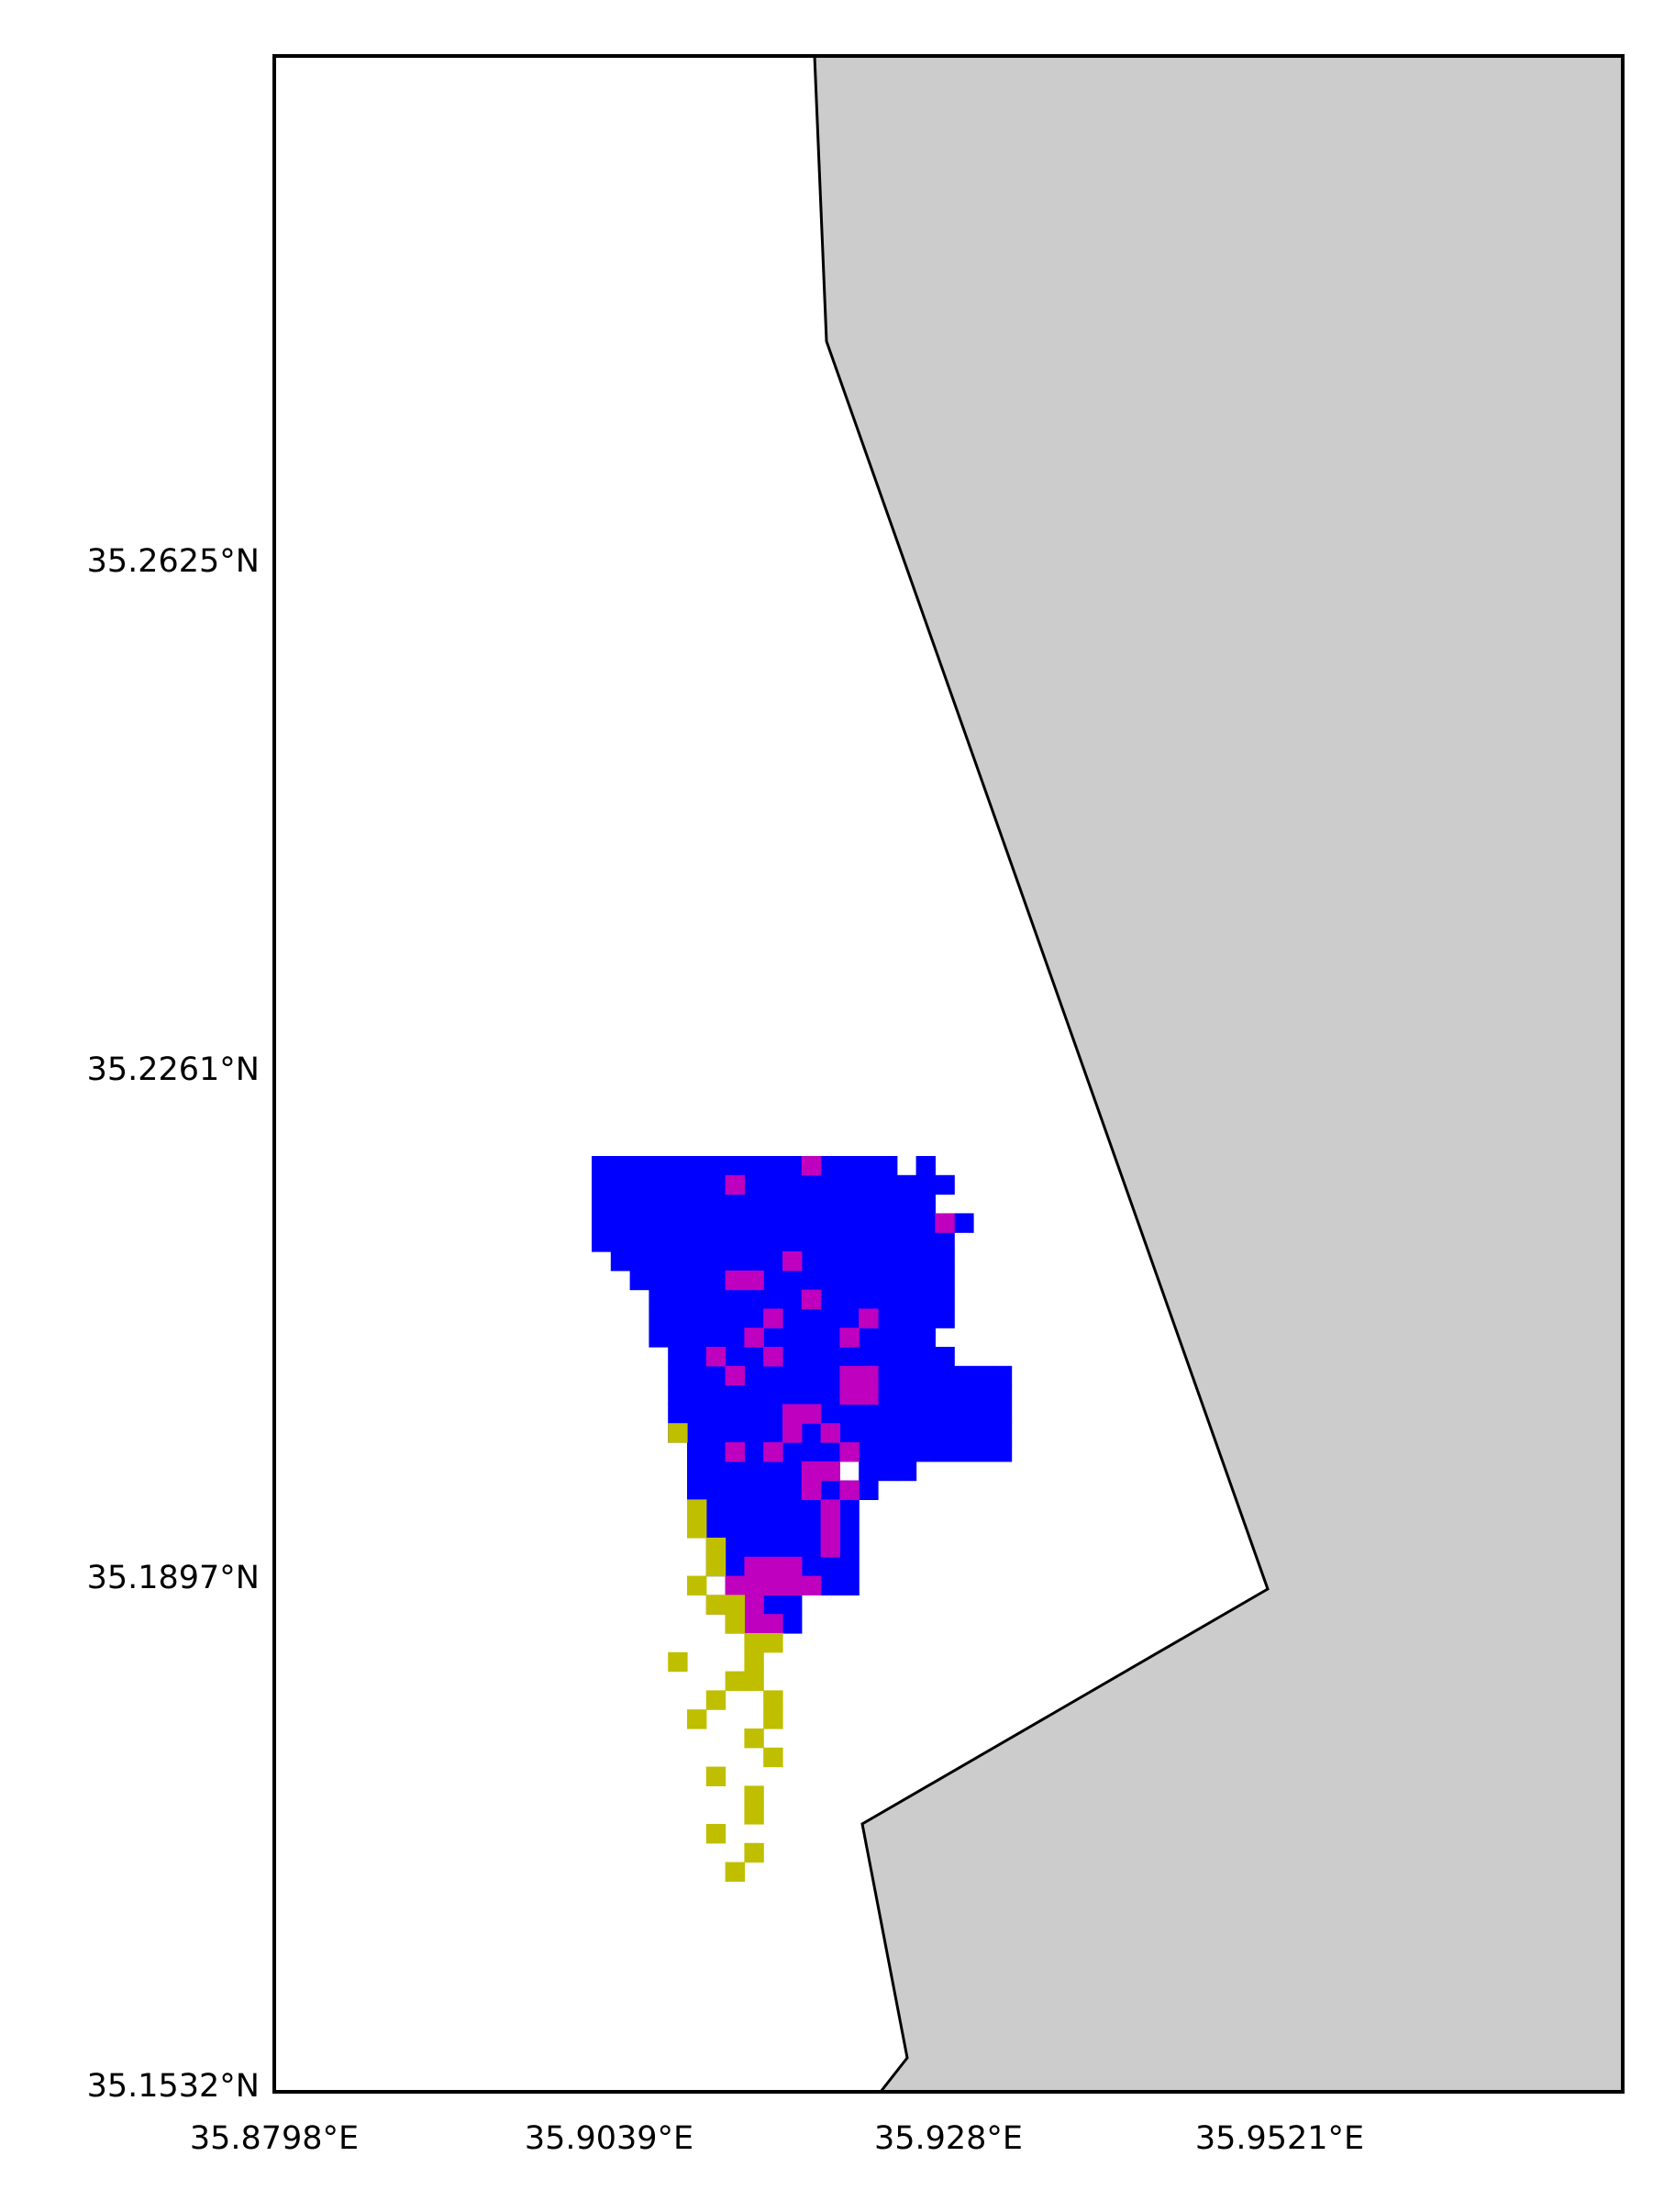  Describe the element at coordinates (275, 2138) in the screenshot. I see `lon-label-1: 35.8798°E` at that location.